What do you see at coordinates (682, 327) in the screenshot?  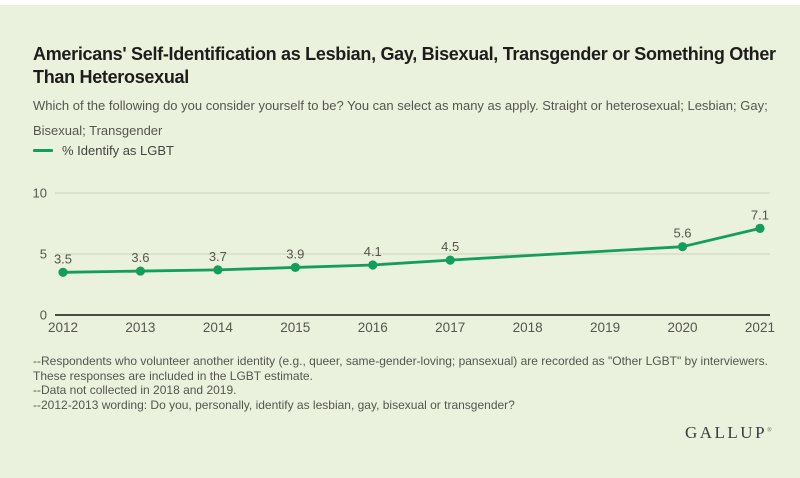 I see `x-axis-label-2020: 2020` at bounding box center [682, 327].